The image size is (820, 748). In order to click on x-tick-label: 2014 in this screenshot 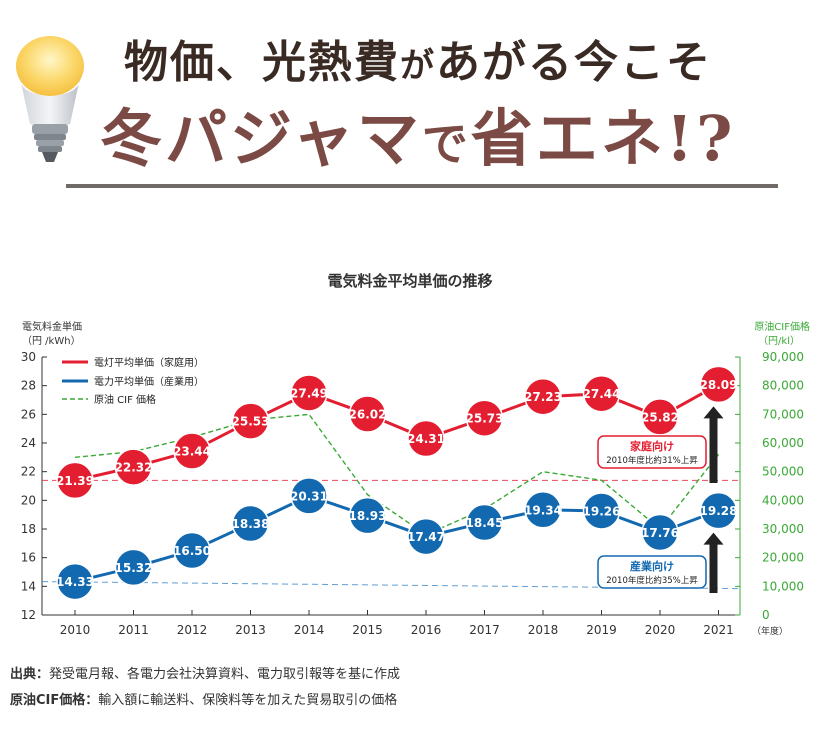, I will do `click(309, 630)`.